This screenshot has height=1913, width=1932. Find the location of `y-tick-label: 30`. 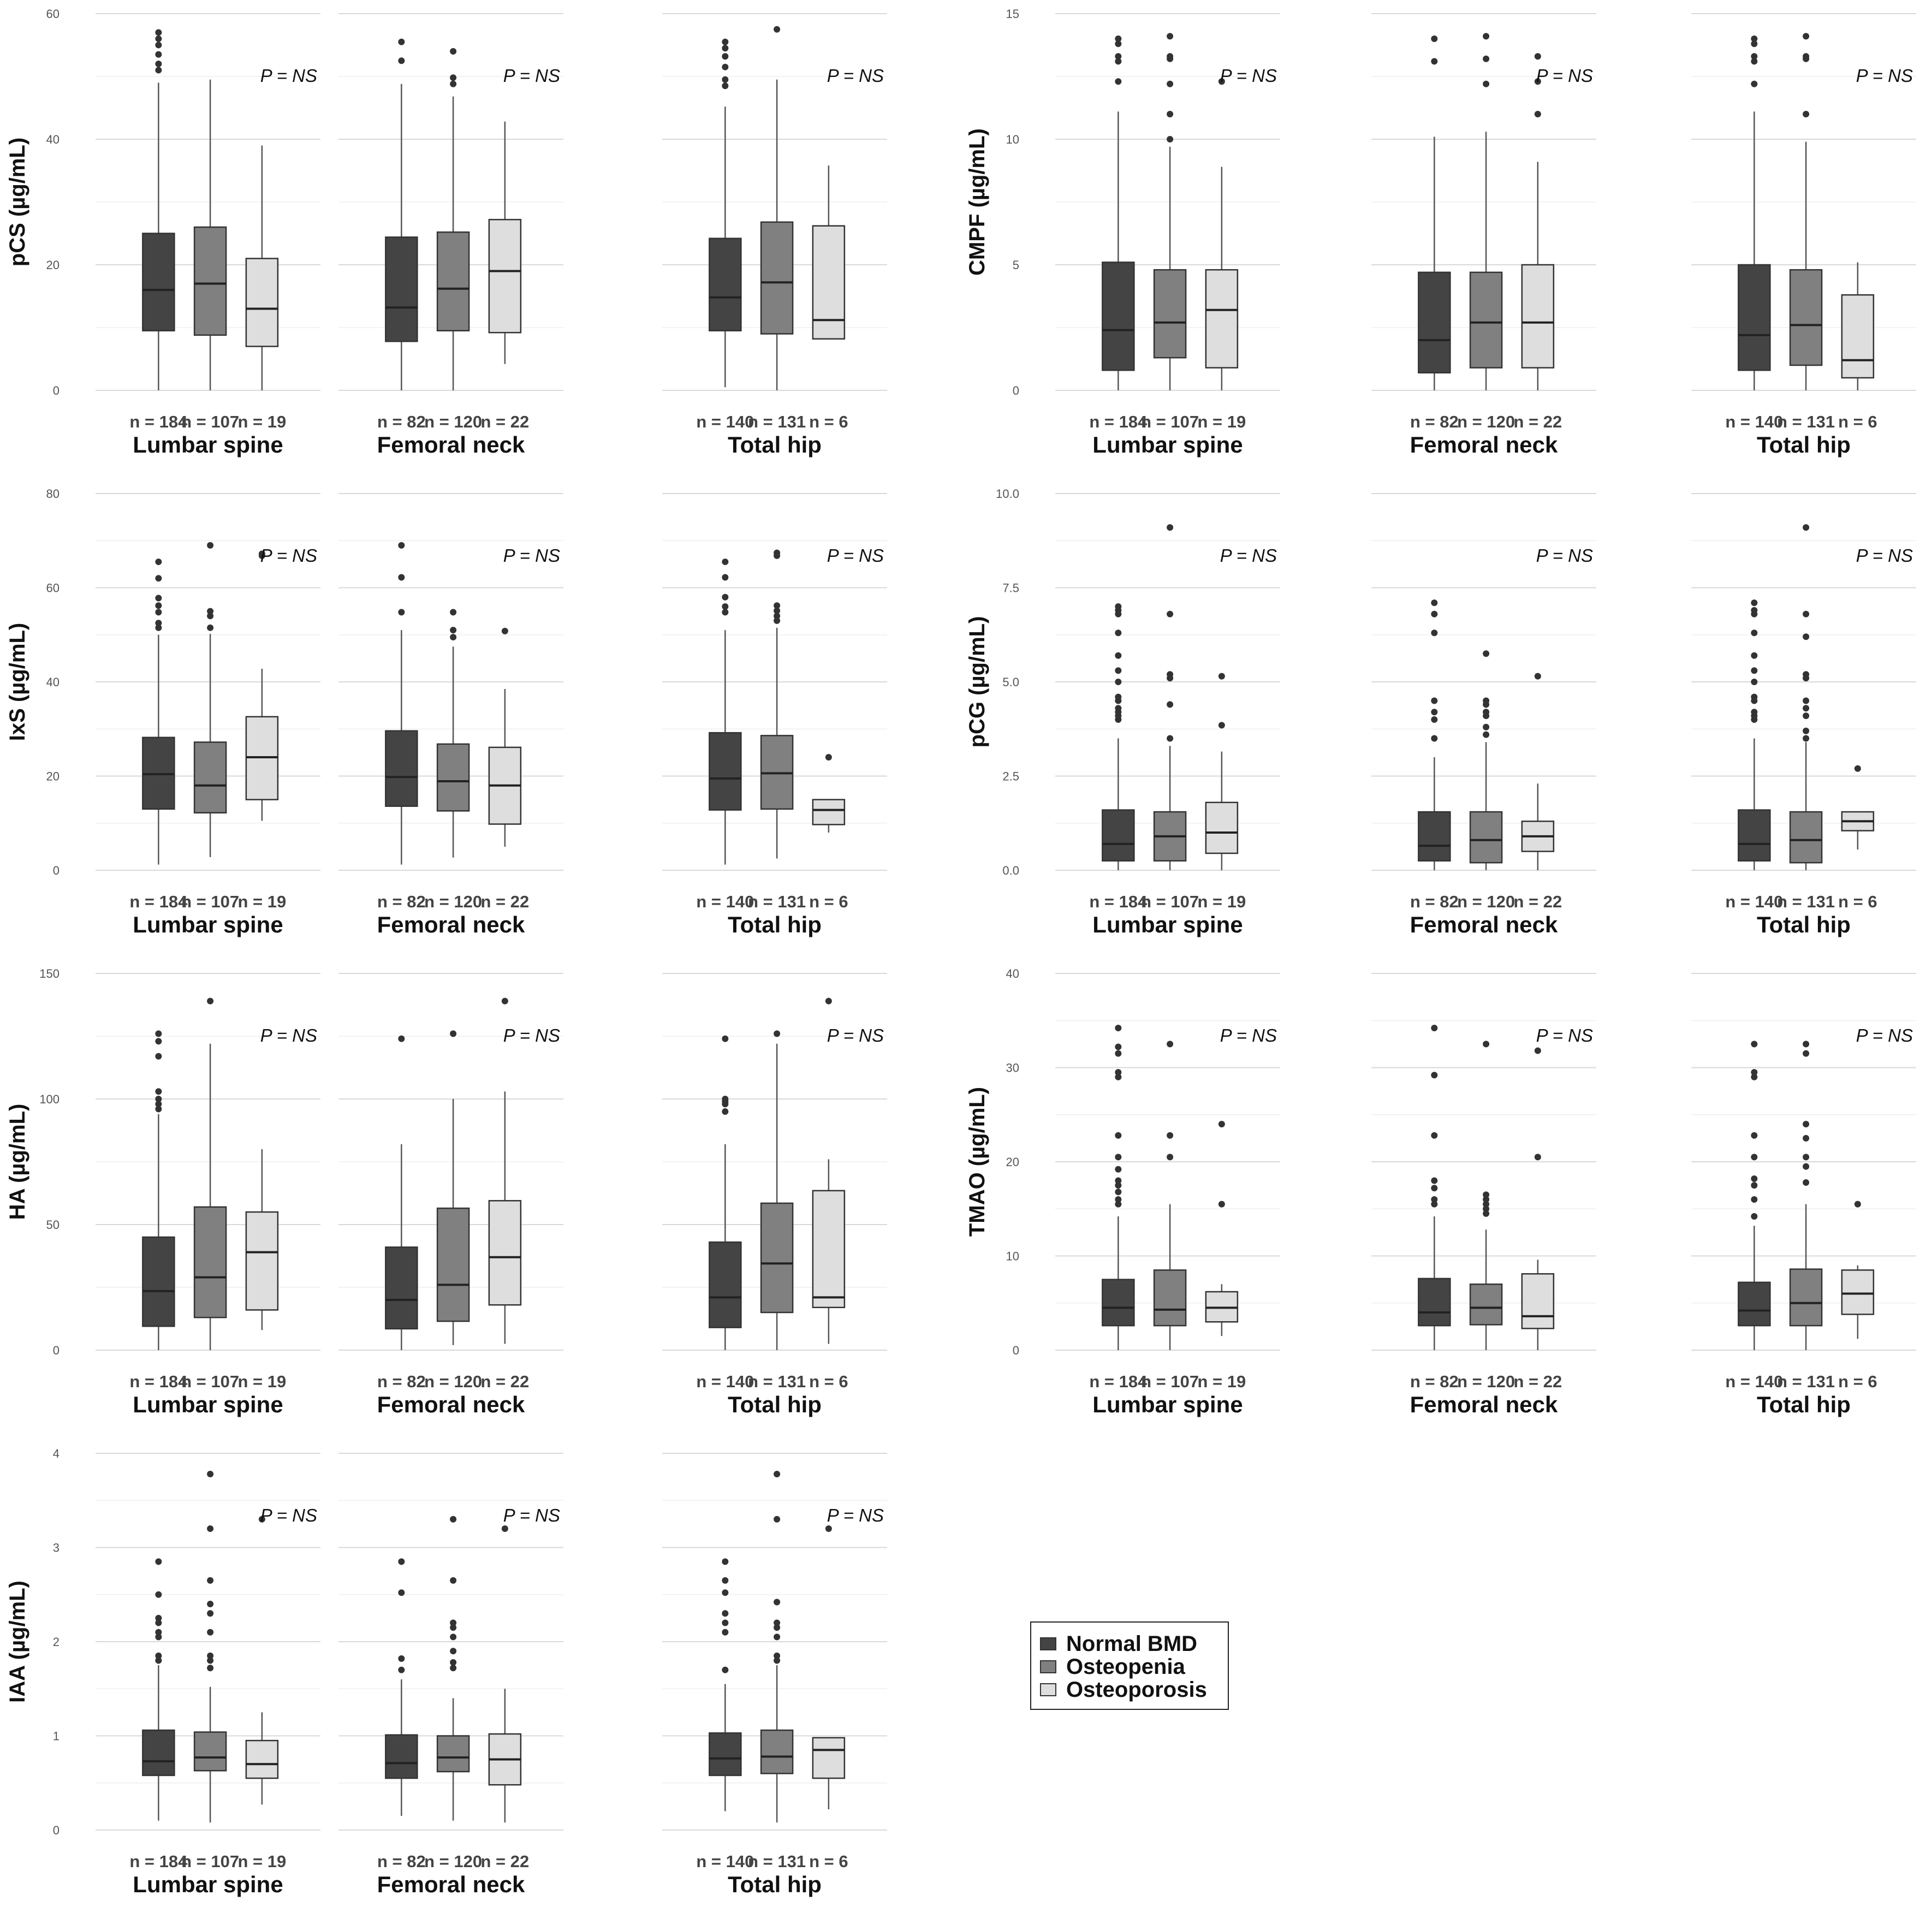

y-tick-label: 30 is located at coordinates (1012, 1068).